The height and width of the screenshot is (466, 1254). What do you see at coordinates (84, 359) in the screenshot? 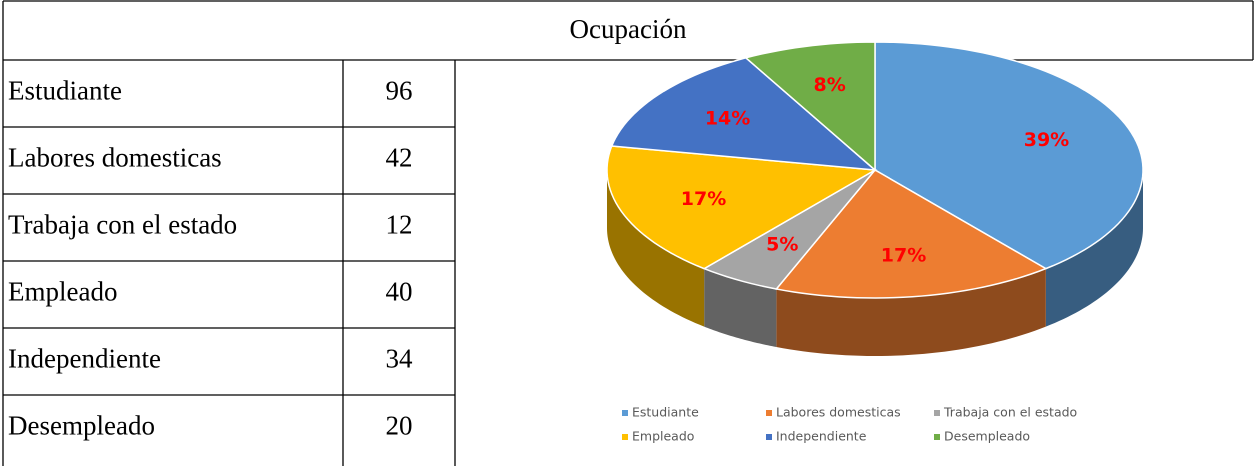
I see `row-label: Independiente` at bounding box center [84, 359].